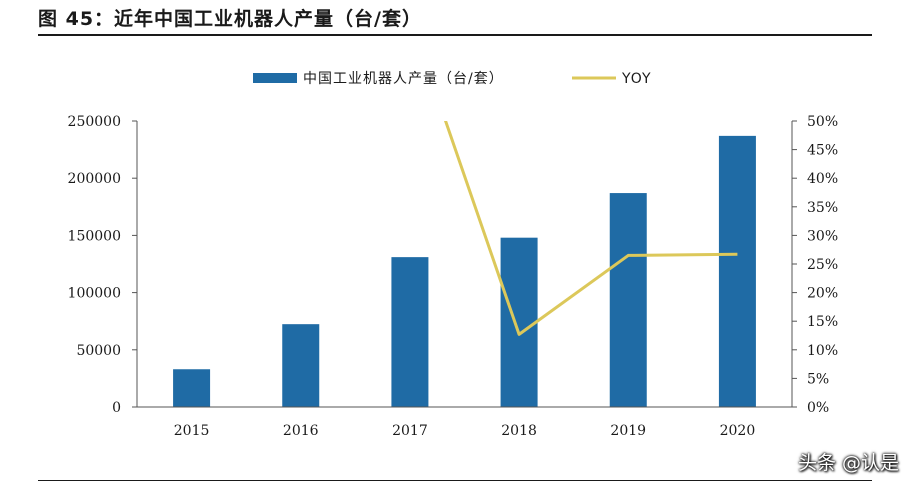 This screenshot has width=915, height=485. What do you see at coordinates (301, 365) in the screenshot?
I see `bar-2016` at bounding box center [301, 365].